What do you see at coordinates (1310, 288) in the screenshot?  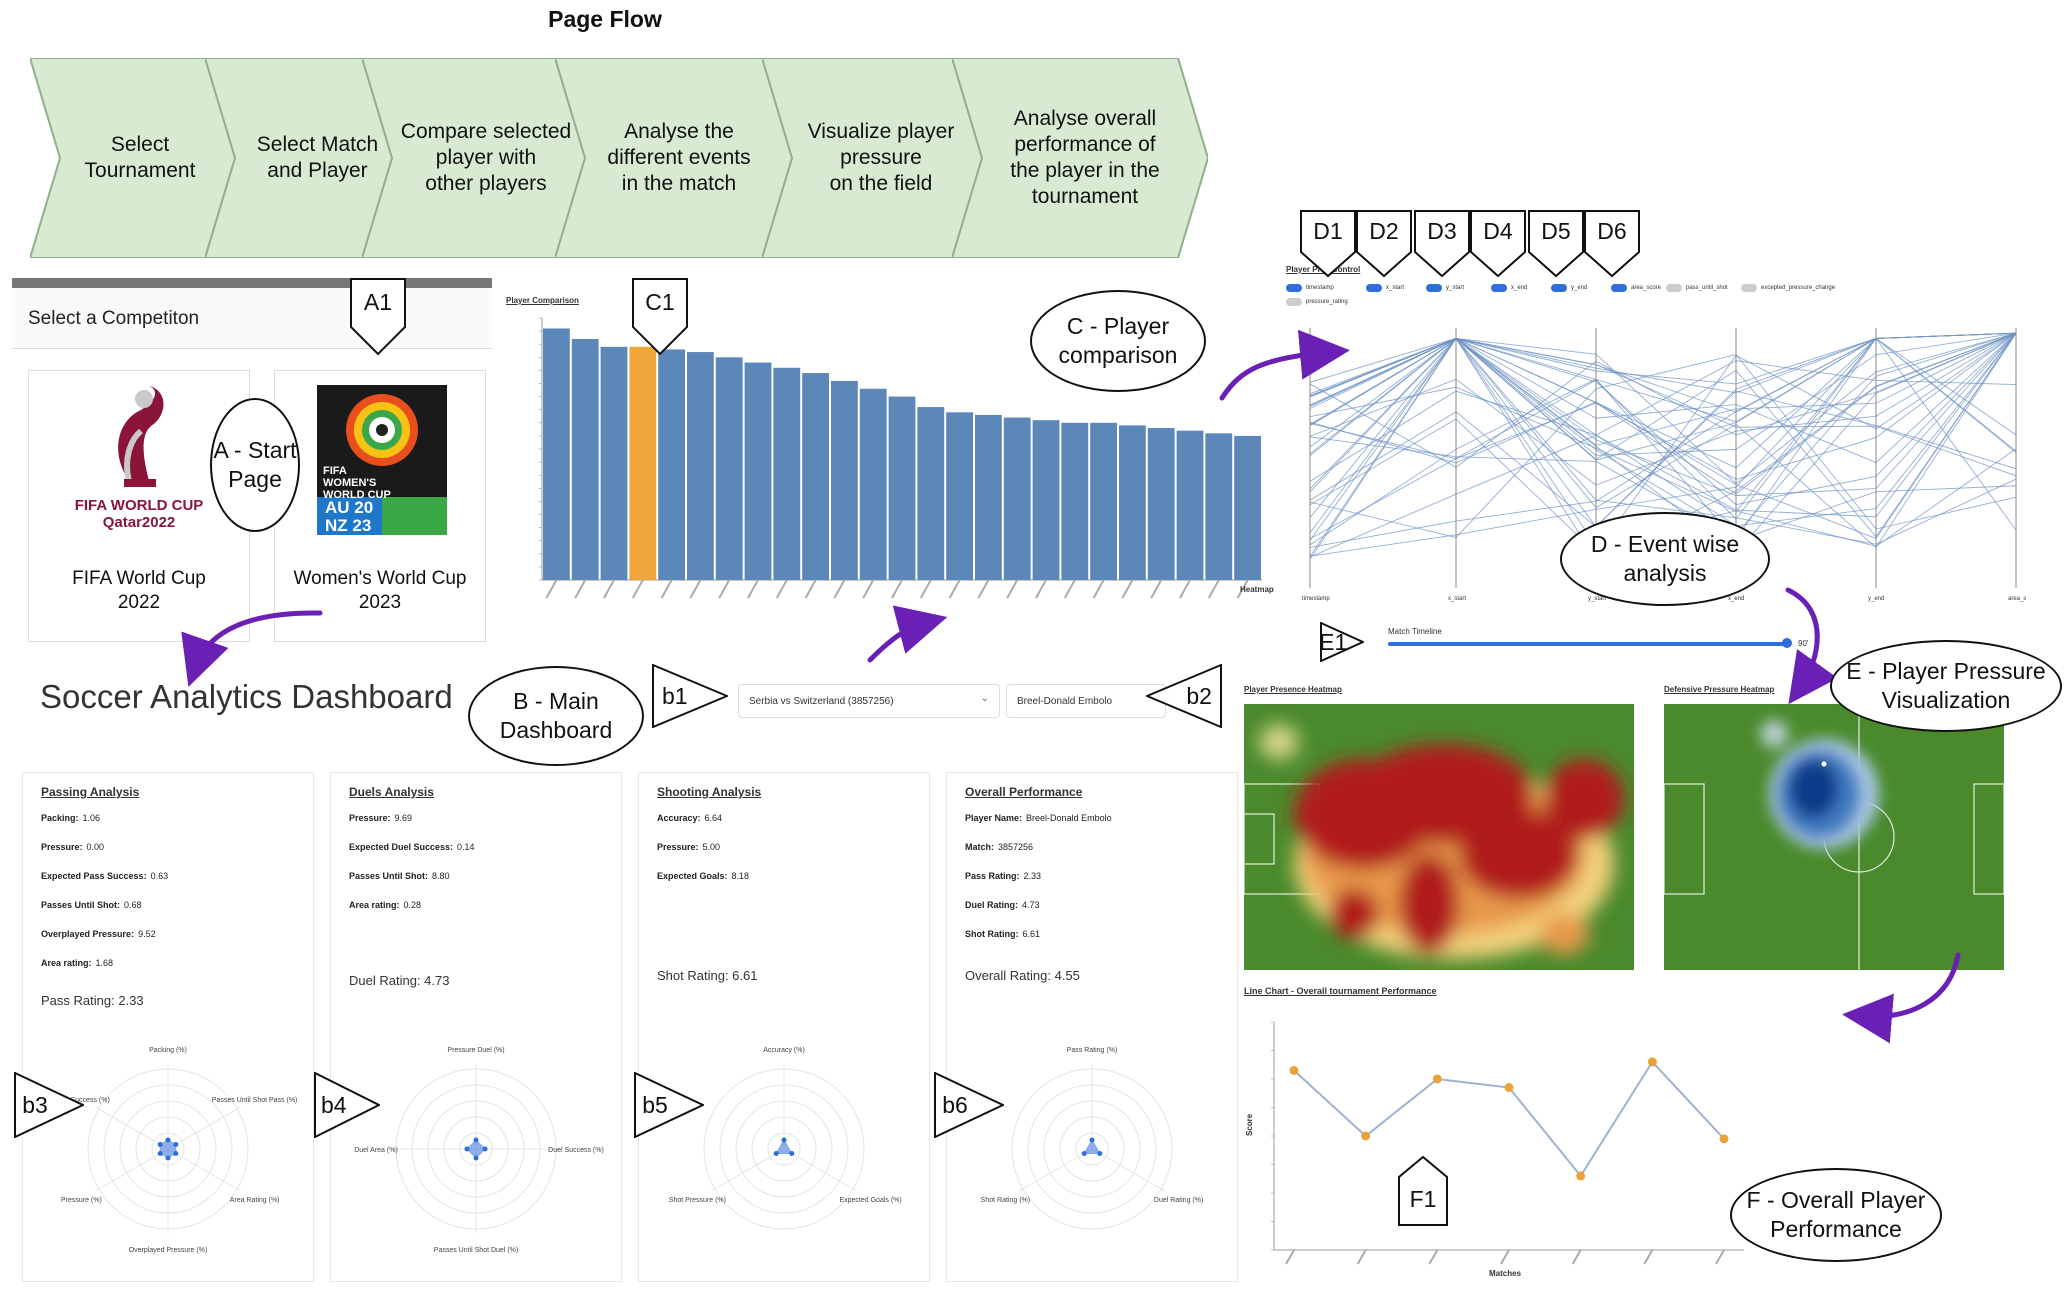 I see `toggle-timestamp: timestamp` at bounding box center [1310, 288].